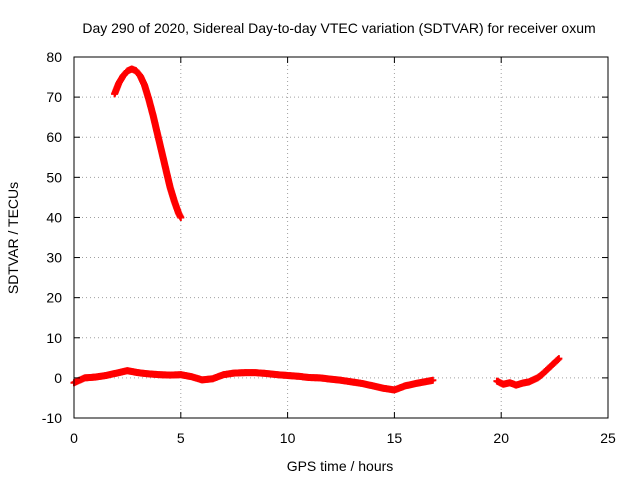 Image resolution: width=640 pixels, height=480 pixels. I want to click on x-tick-label: 15, so click(395, 438).